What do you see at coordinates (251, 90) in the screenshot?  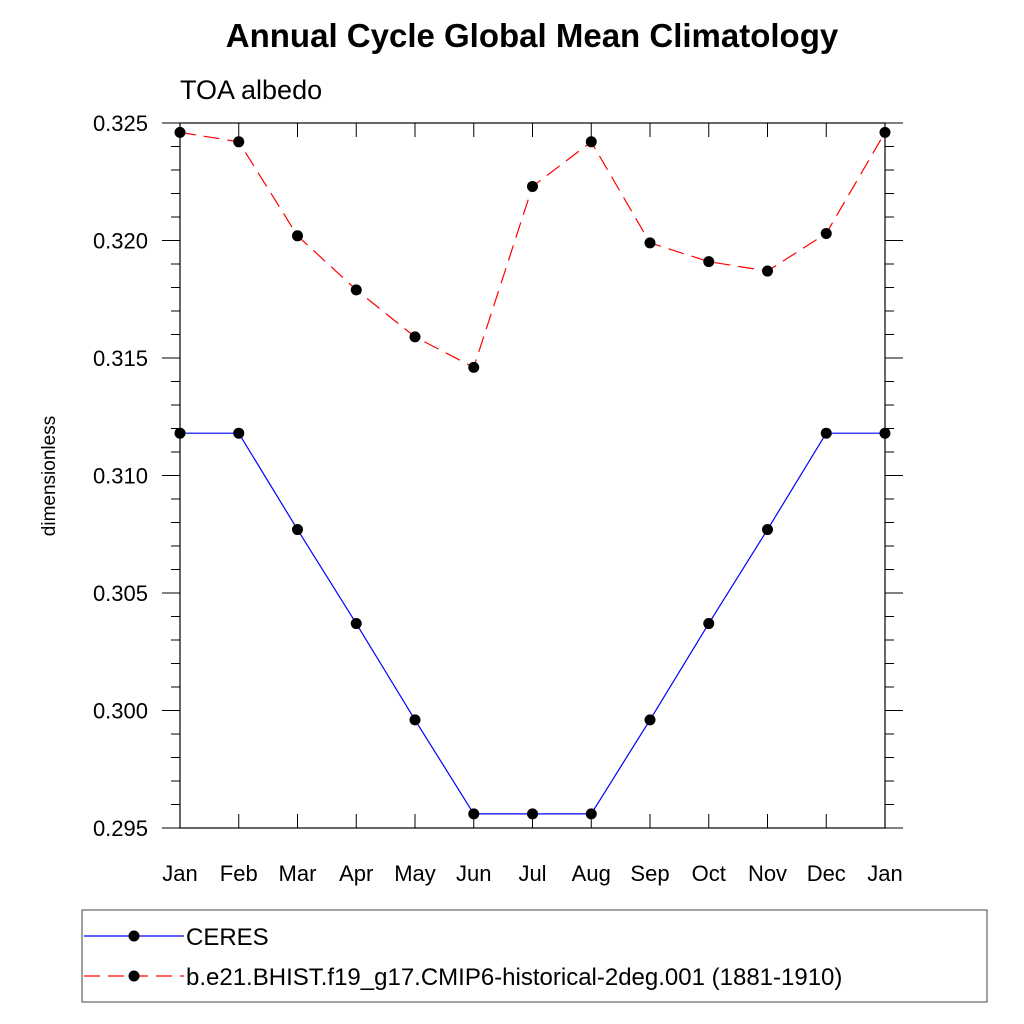 I see `chart-subtitle: TOA albedo` at bounding box center [251, 90].